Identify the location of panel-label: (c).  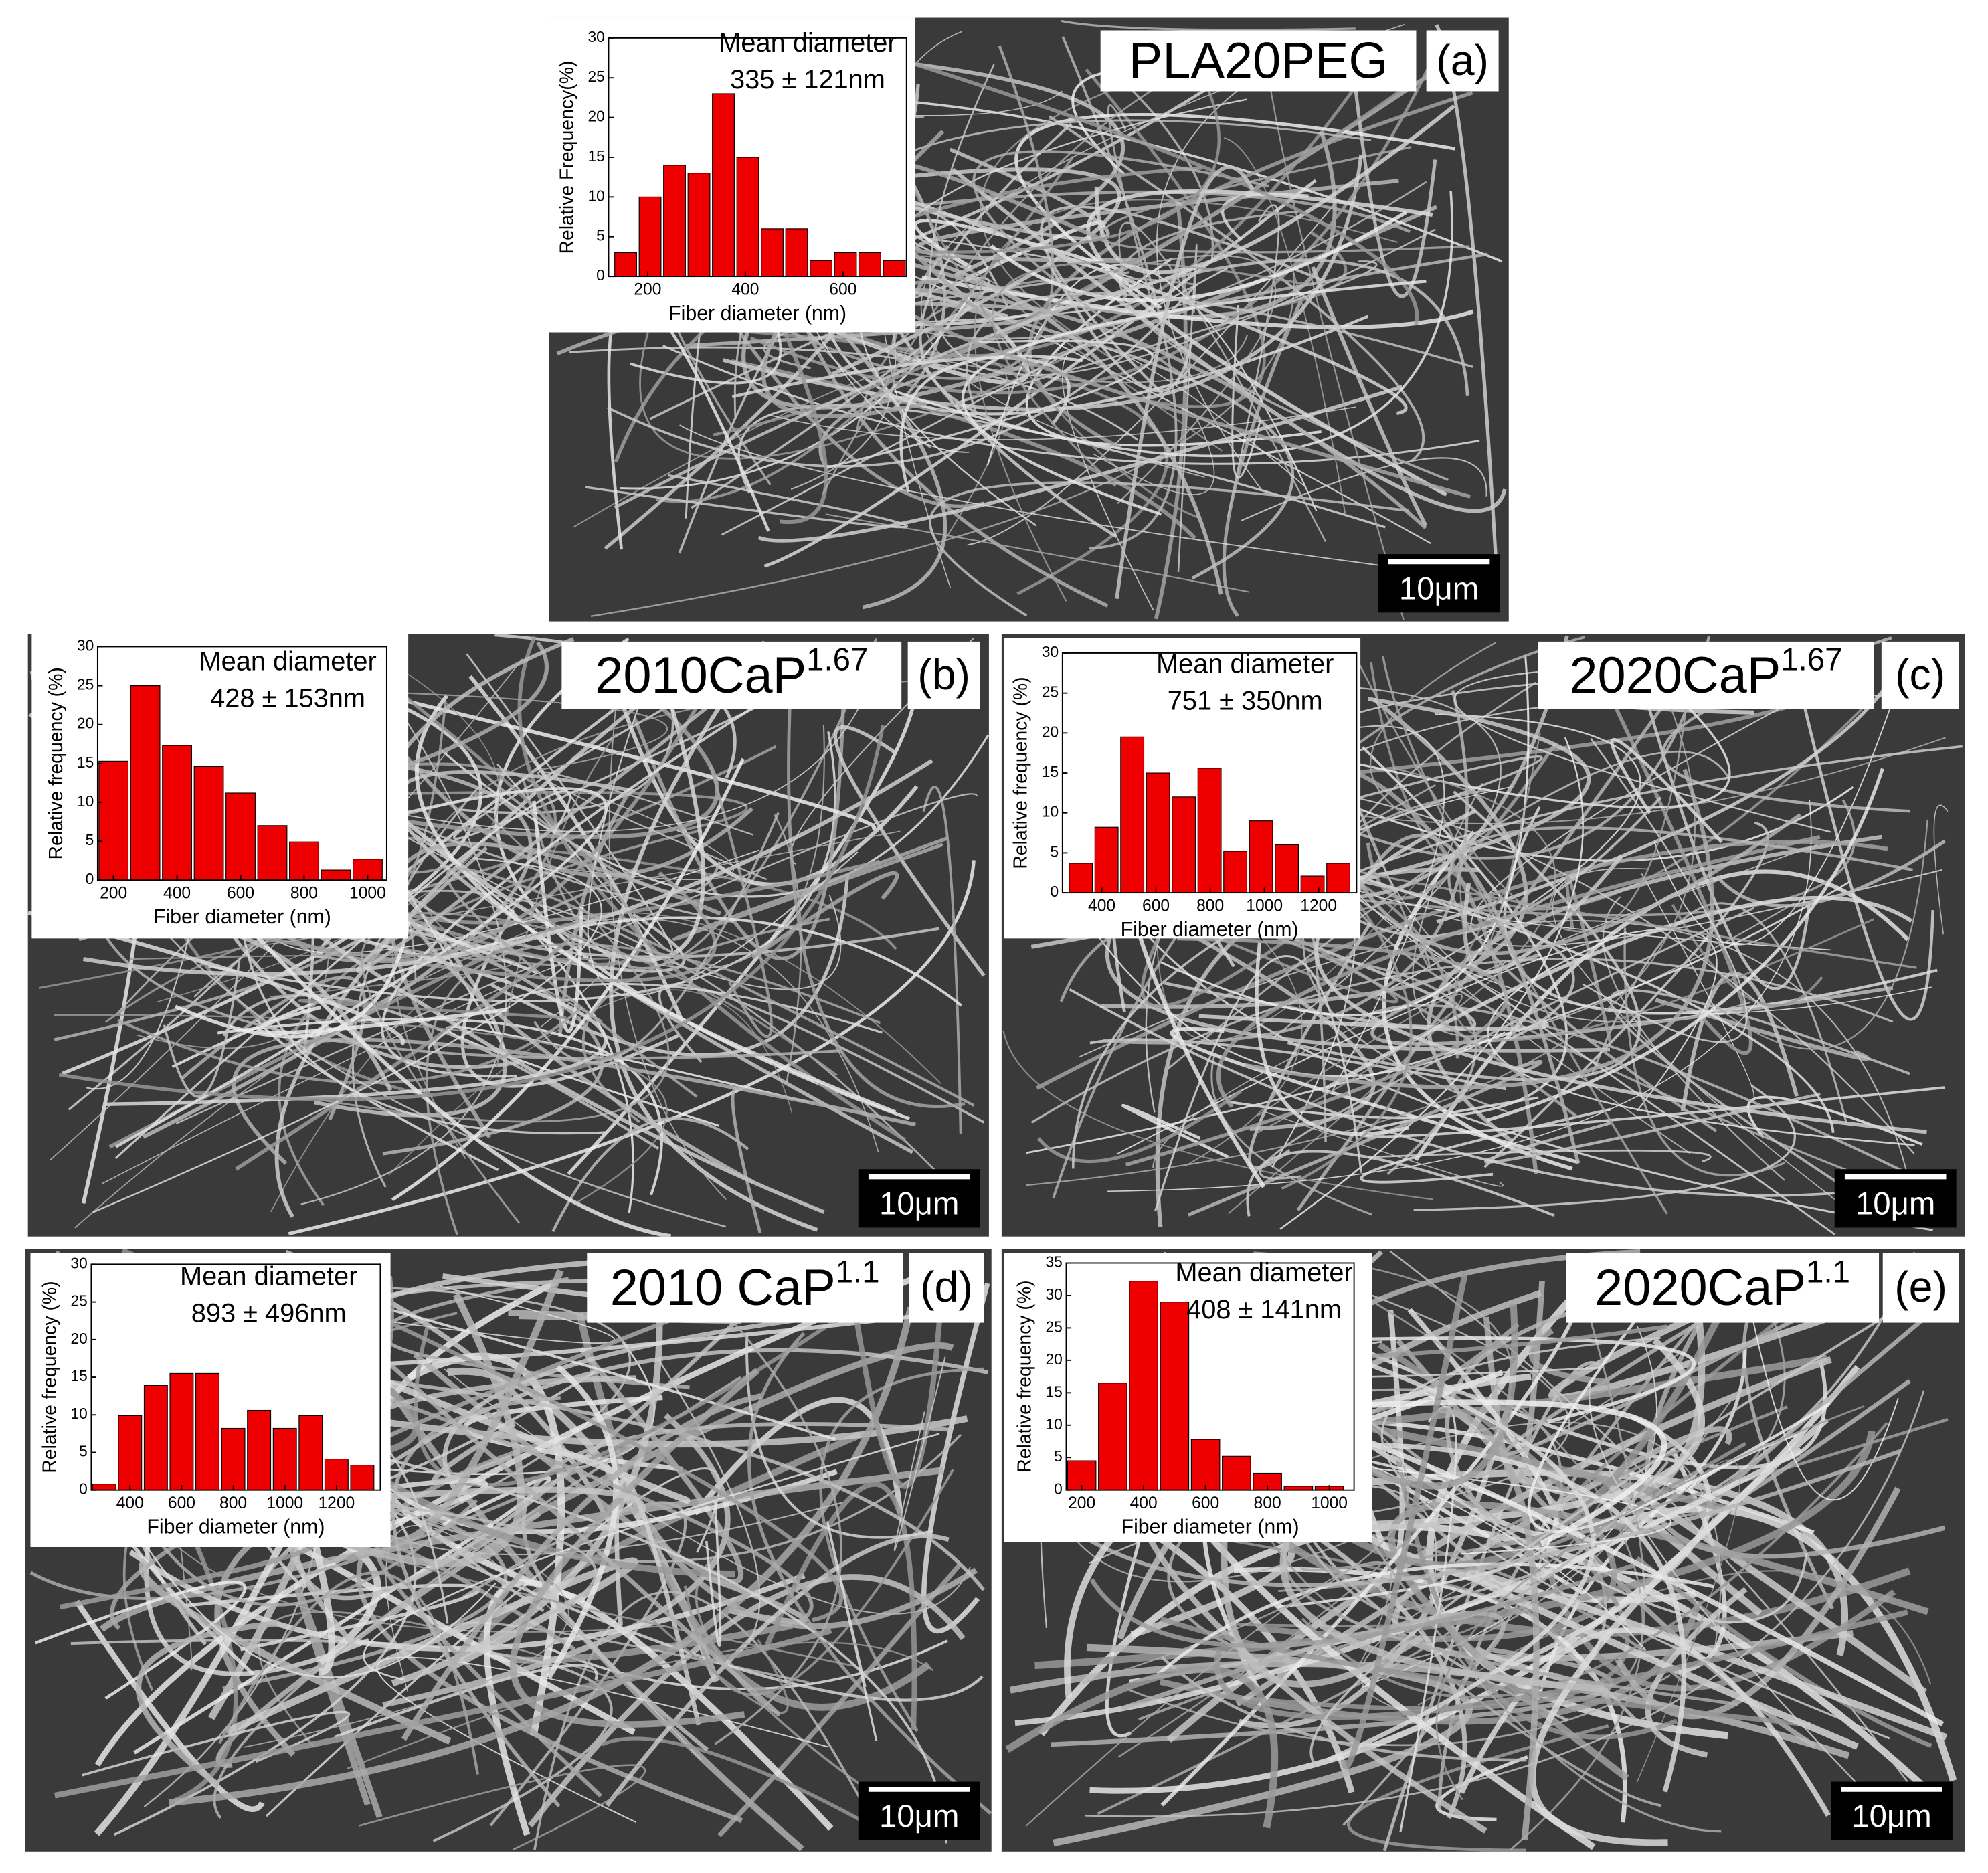
(1920, 674).